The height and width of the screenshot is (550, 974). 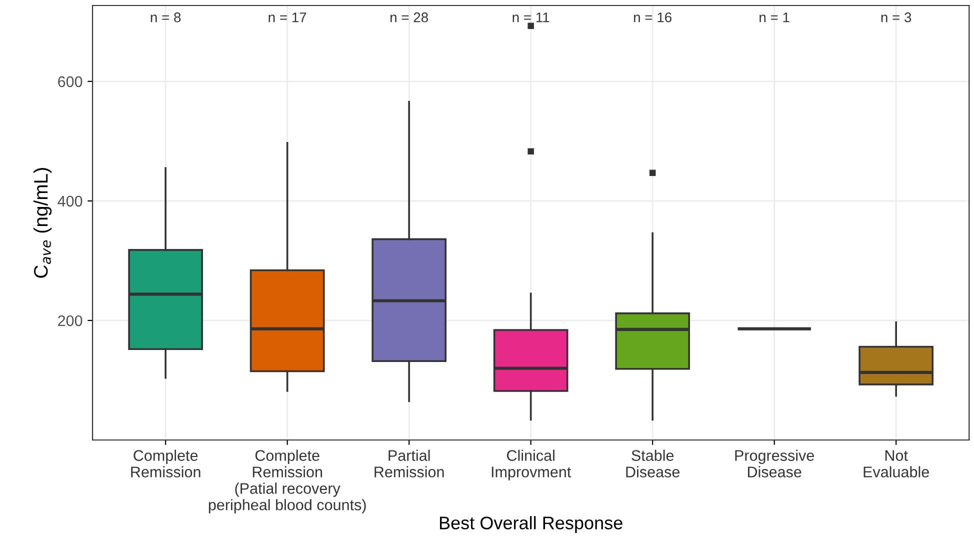 I want to click on annotation: n = 16, so click(x=653, y=17).